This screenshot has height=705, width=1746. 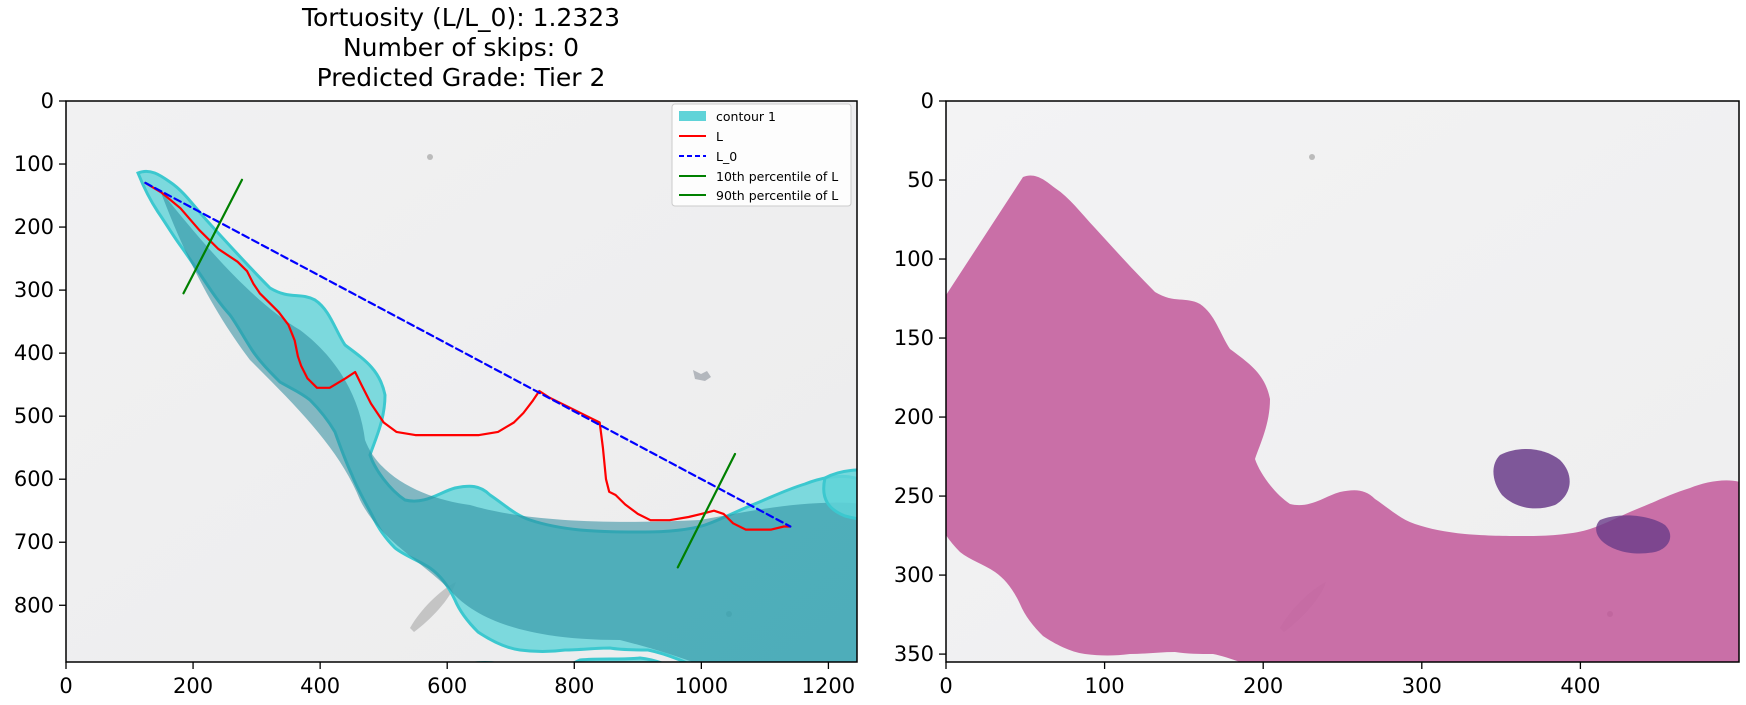 What do you see at coordinates (320, 686) in the screenshot?
I see `left-xtick-label: 400` at bounding box center [320, 686].